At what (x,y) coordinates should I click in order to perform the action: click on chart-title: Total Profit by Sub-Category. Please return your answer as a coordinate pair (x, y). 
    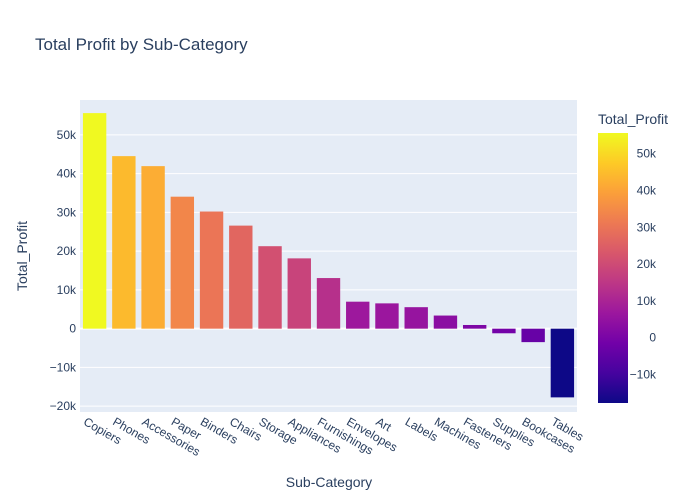
    Looking at the image, I should click on (141, 44).